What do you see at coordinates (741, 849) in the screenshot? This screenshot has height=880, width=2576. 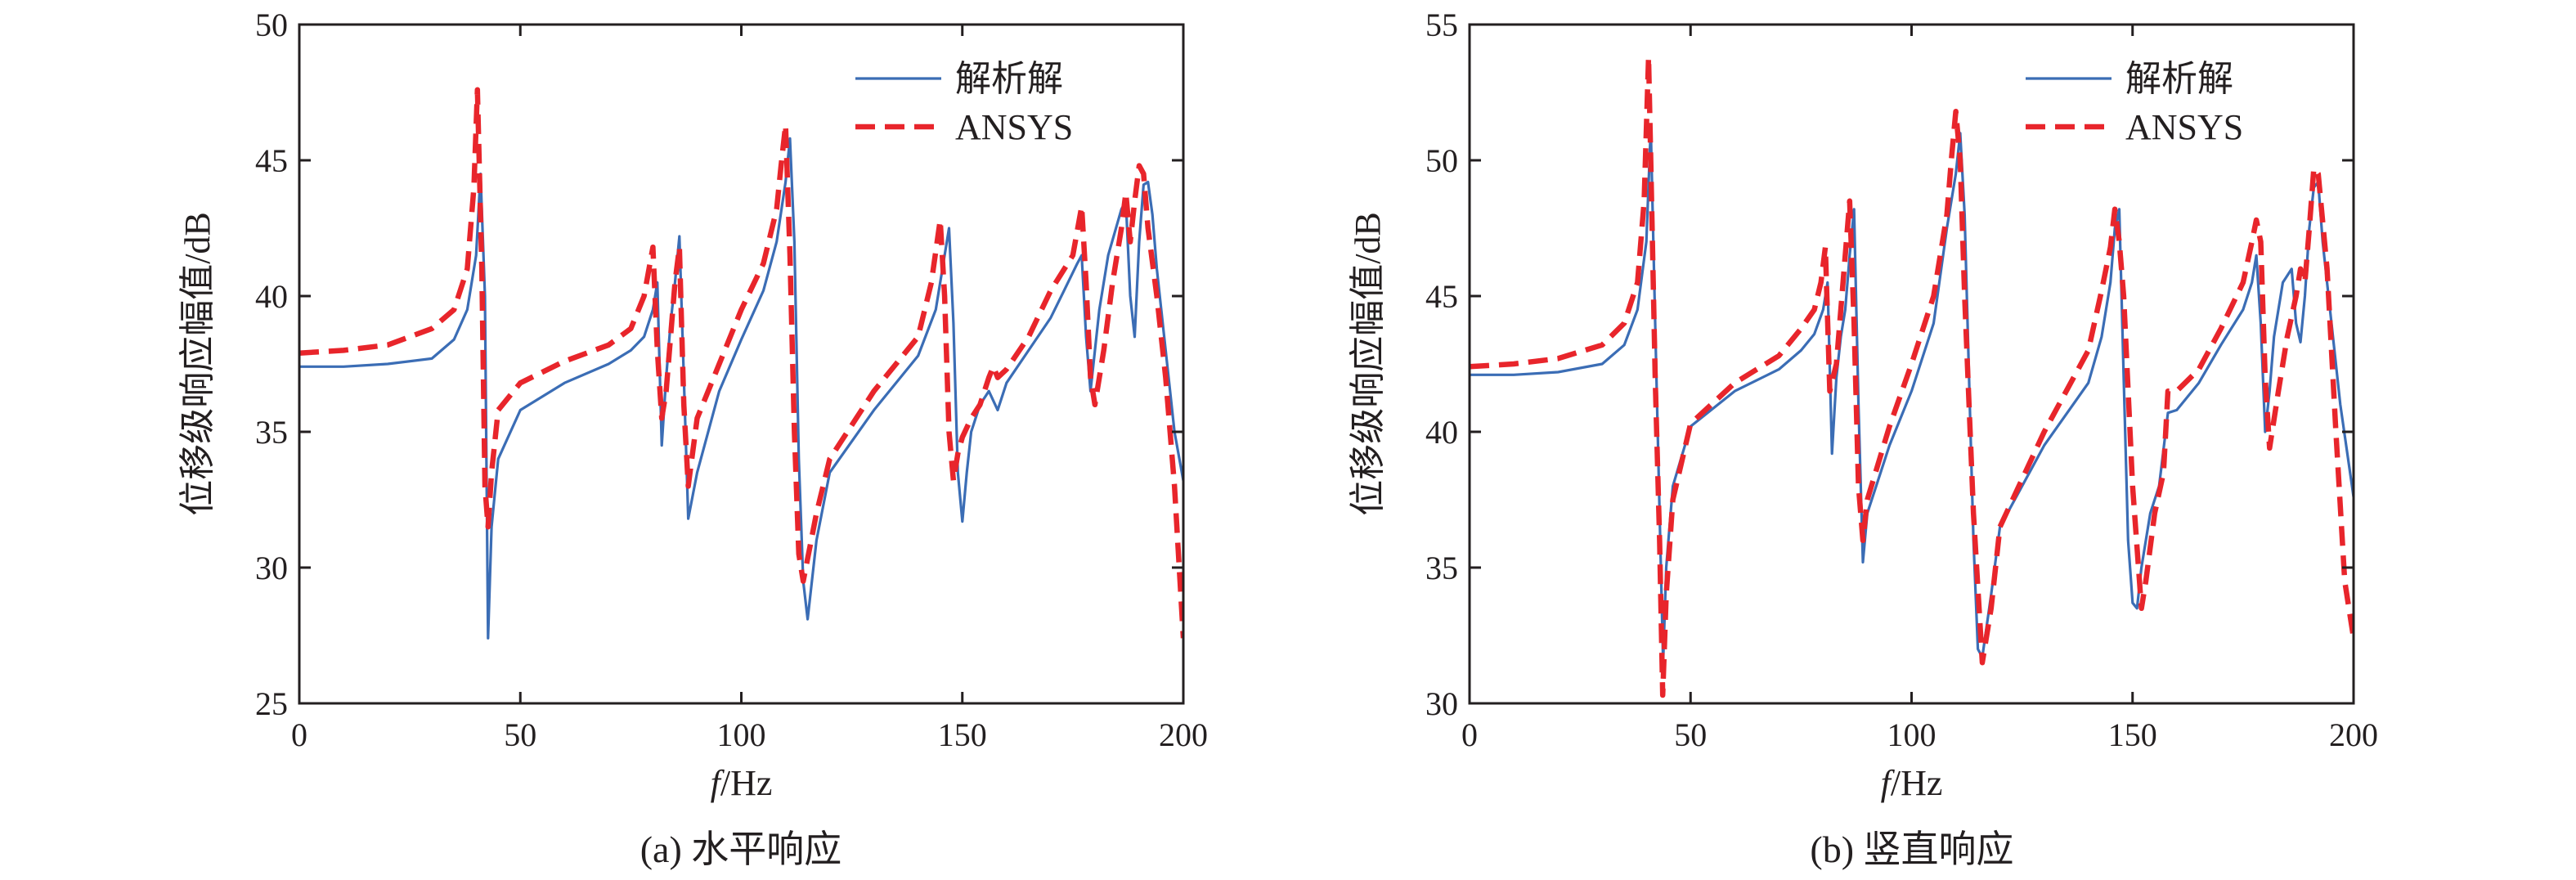 I see `panel-caption: (a) 水平响应` at bounding box center [741, 849].